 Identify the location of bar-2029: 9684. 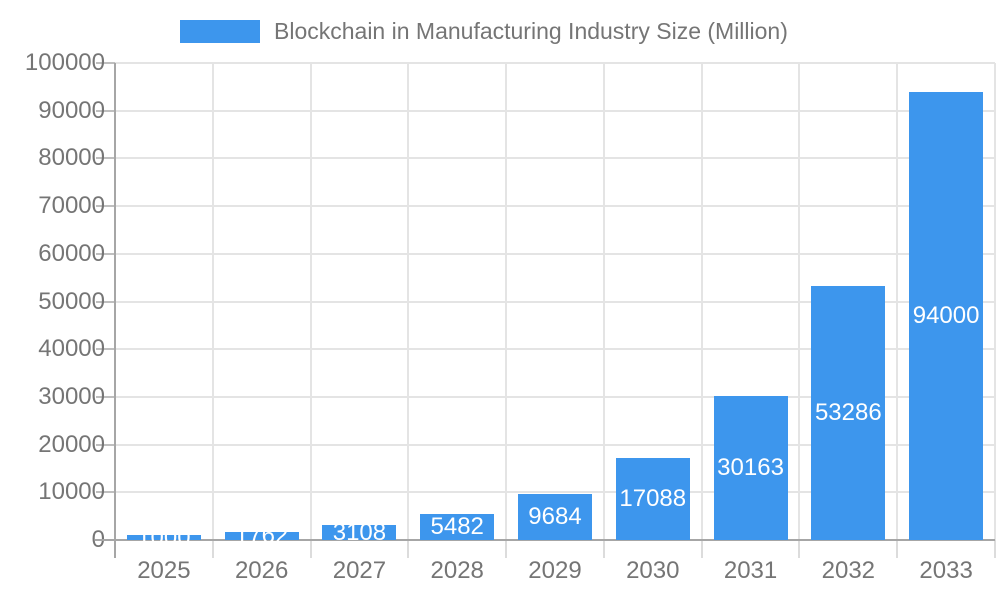
(555, 516).